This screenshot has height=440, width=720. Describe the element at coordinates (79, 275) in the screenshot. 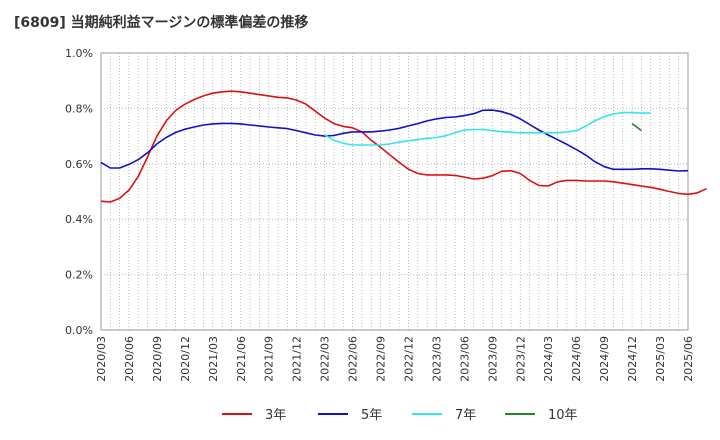

I see `y-tick-label: 0.2%` at that location.